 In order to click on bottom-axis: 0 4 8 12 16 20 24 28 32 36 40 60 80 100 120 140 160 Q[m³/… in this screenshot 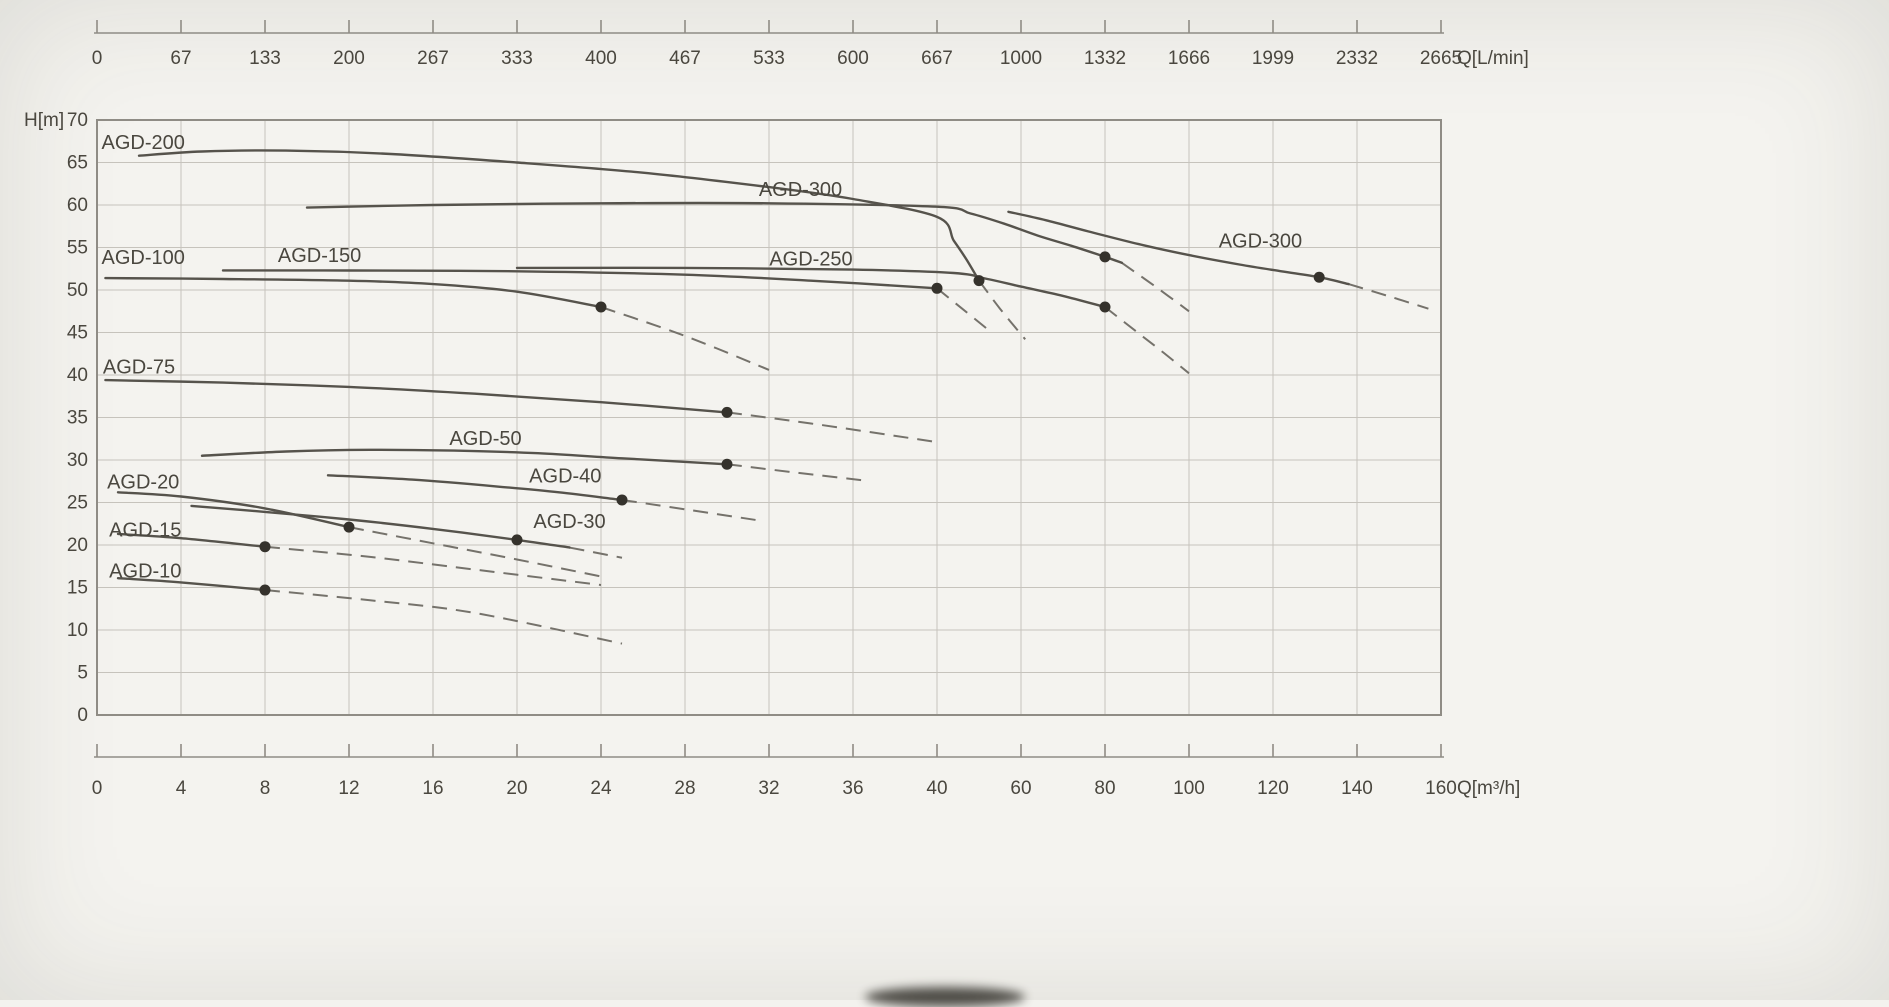, I will do `click(806, 771)`.